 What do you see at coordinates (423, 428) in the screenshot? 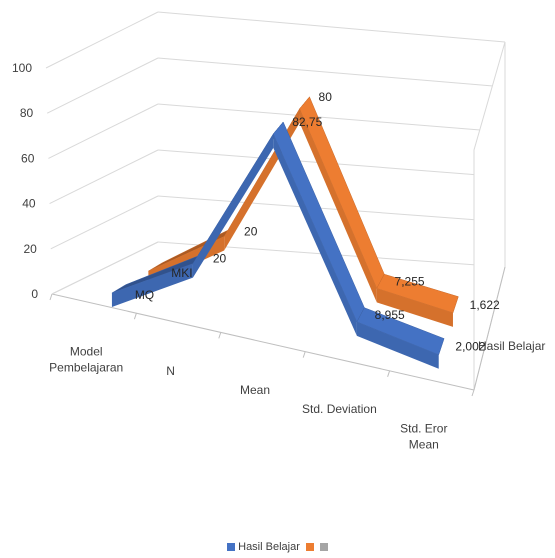
I see `x-category-label-line: Std. Eror` at bounding box center [423, 428].